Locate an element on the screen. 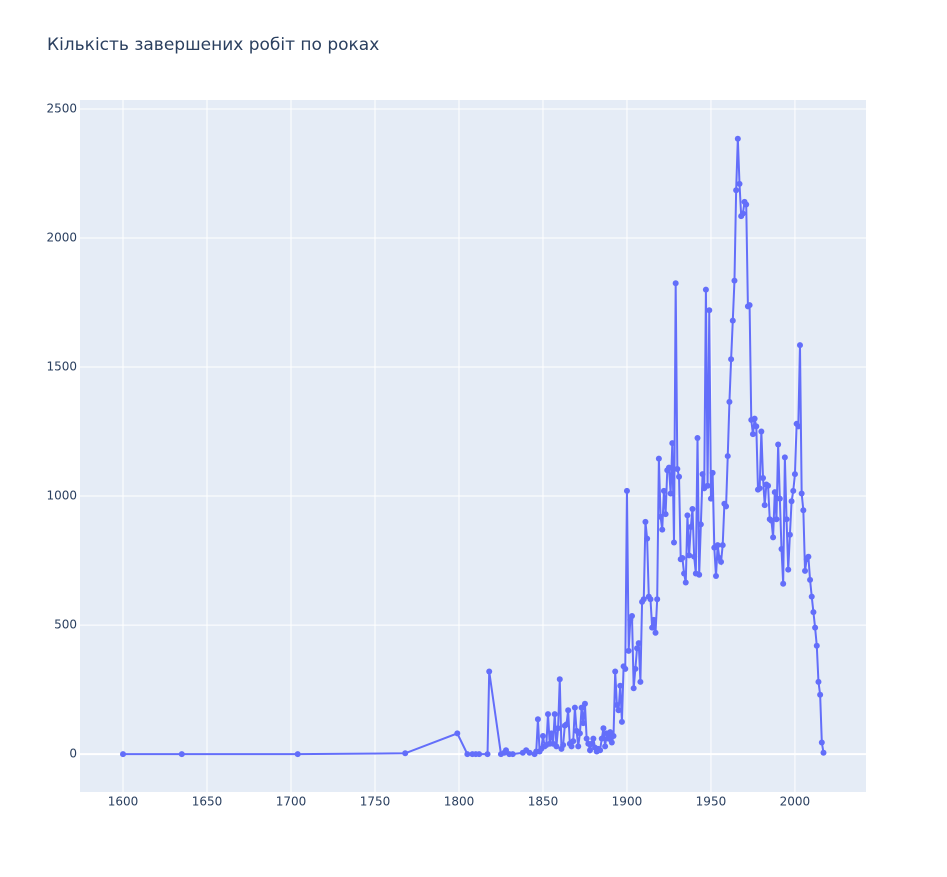 The image size is (947, 877). y-tick-label: 2000 is located at coordinates (61, 238).